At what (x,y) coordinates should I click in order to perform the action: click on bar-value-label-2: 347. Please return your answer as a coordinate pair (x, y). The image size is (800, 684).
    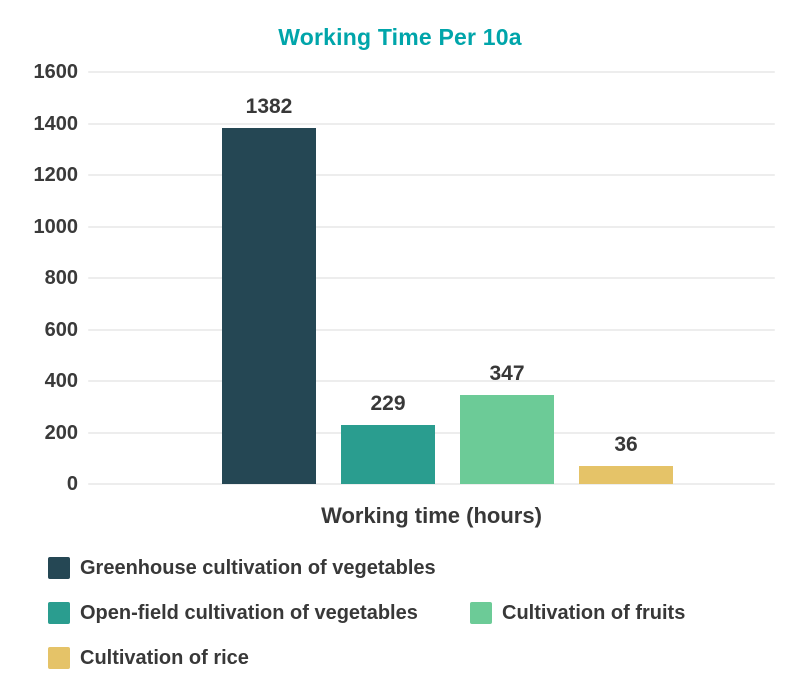
    Looking at the image, I should click on (507, 373).